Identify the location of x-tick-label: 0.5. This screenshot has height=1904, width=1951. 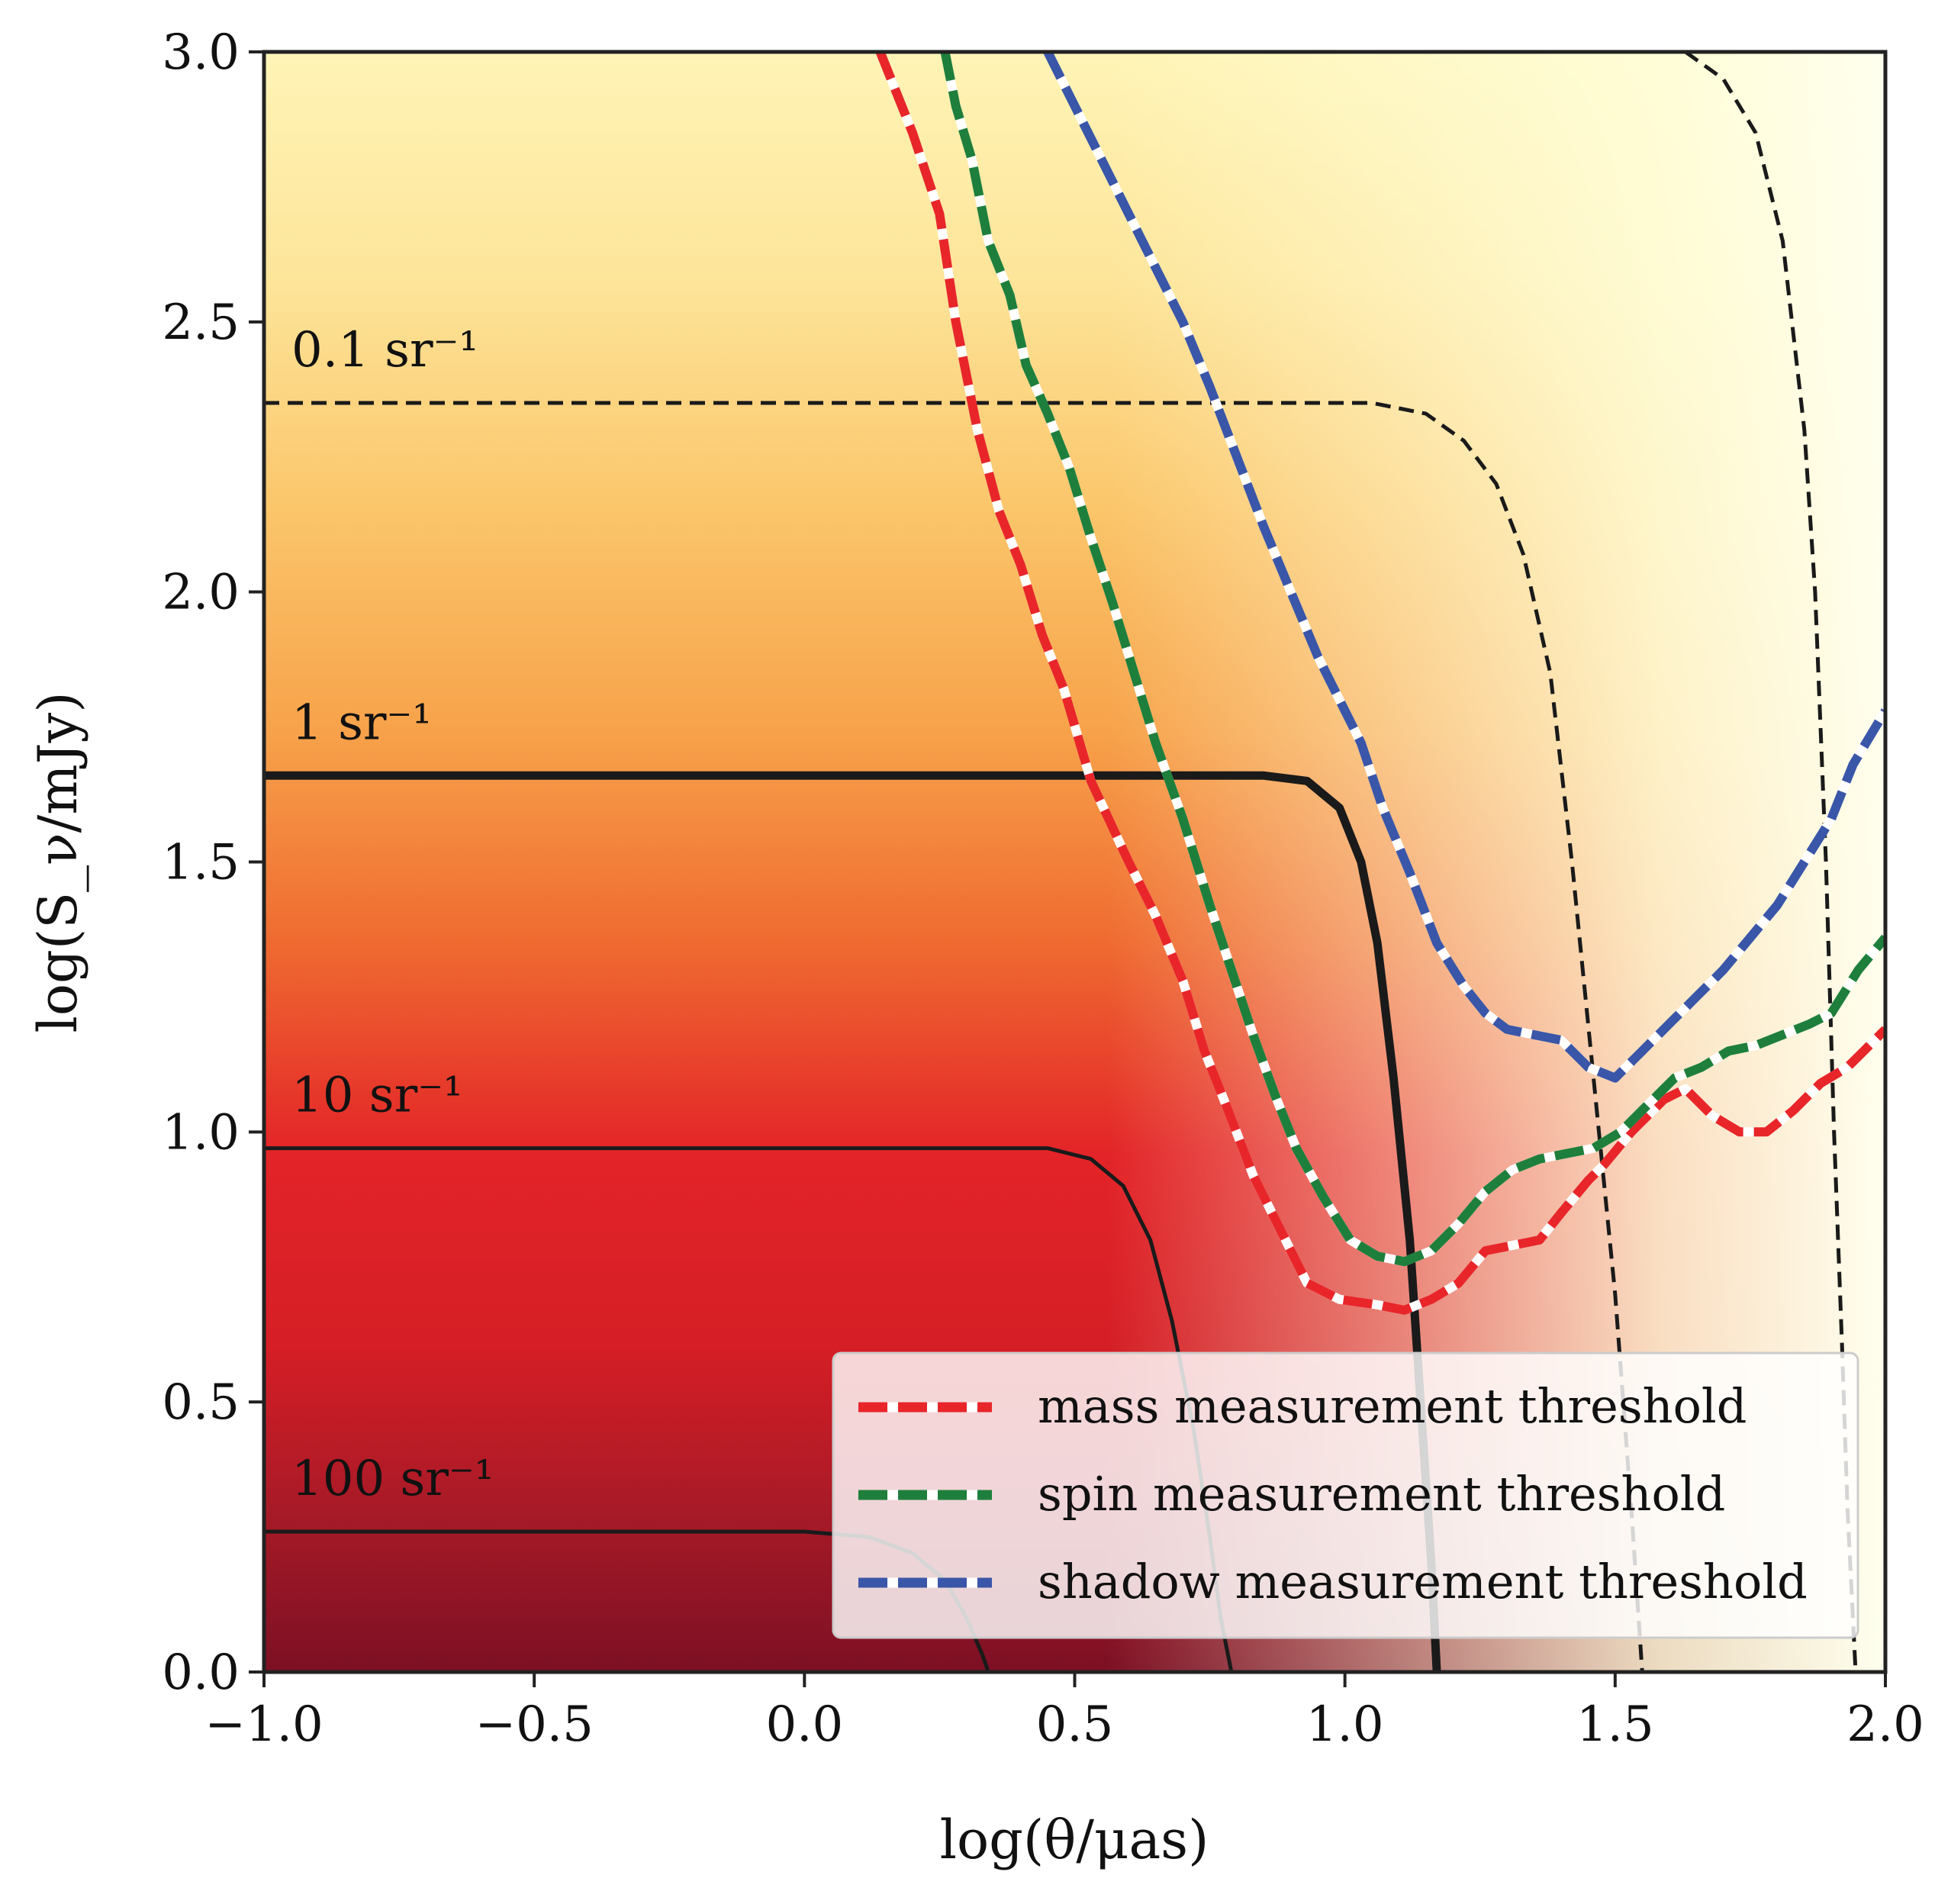
(1075, 1724).